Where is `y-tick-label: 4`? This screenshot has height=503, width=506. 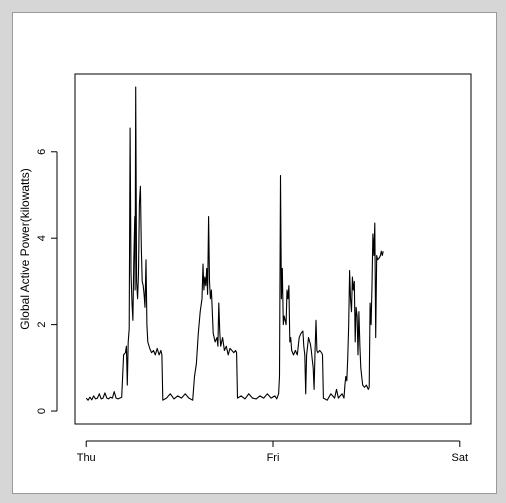 y-tick-label: 4 is located at coordinates (42, 238).